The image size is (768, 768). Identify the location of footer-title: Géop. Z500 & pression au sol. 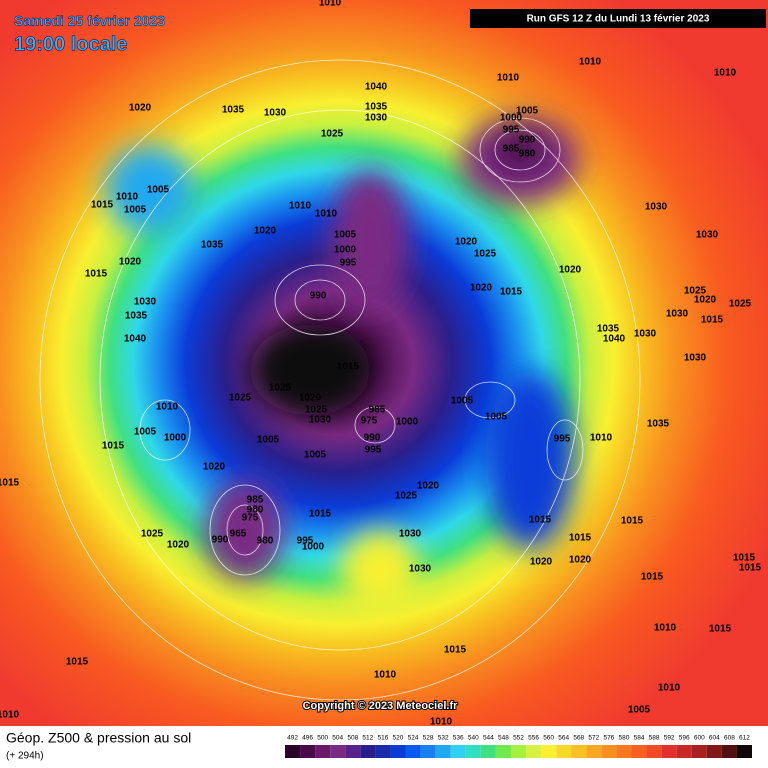
(98, 738).